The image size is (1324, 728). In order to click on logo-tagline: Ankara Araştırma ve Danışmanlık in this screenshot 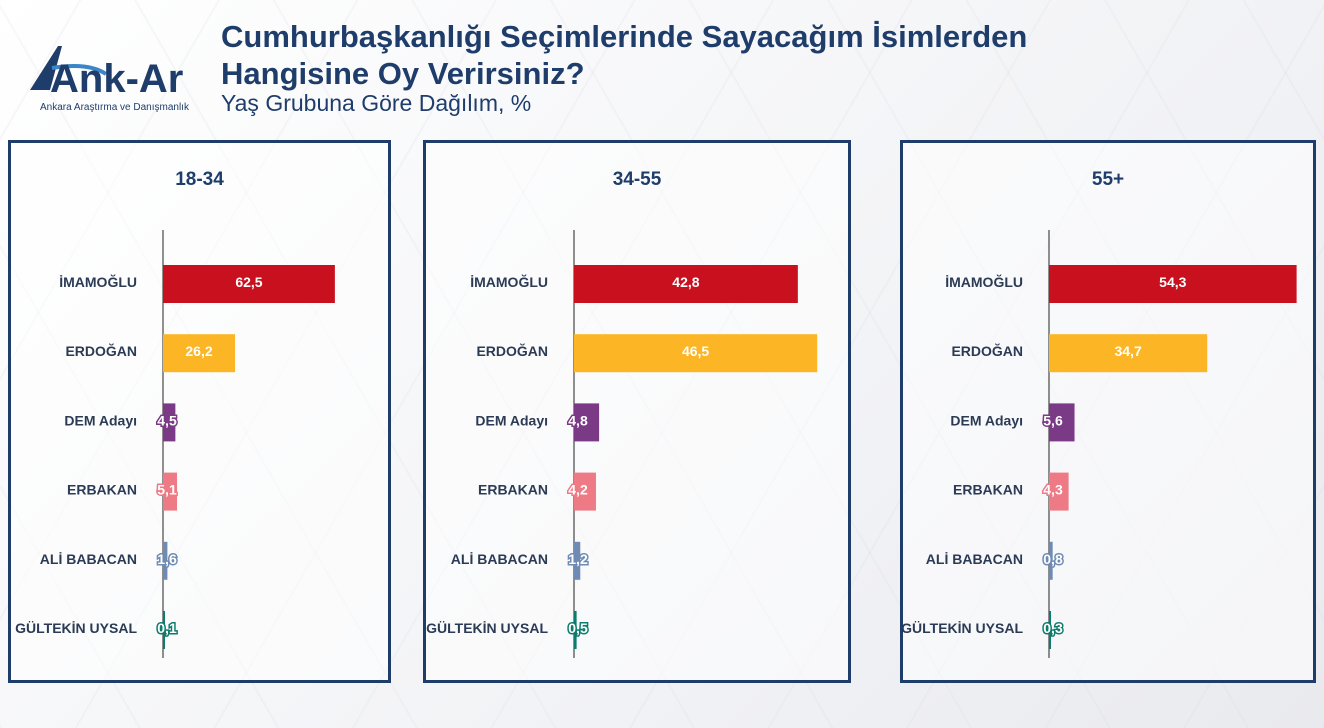, I will do `click(114, 107)`.